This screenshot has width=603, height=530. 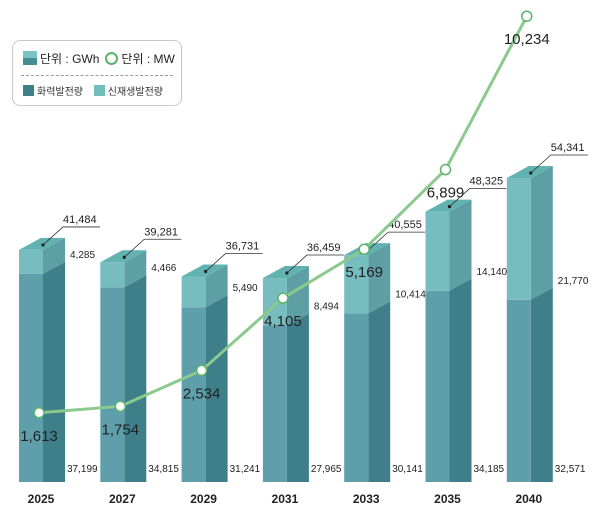 What do you see at coordinates (28, 90) in the screenshot?
I see `thermal-swatch` at bounding box center [28, 90].